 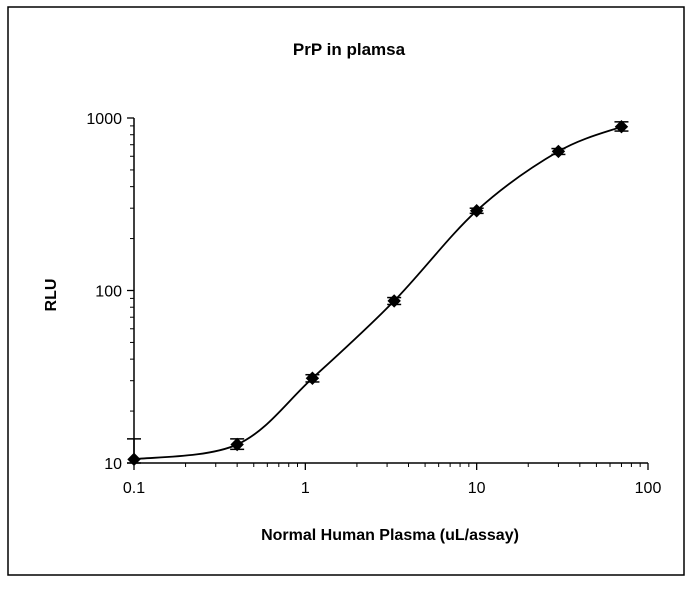 I want to click on x-tick-label: 10, so click(x=477, y=488).